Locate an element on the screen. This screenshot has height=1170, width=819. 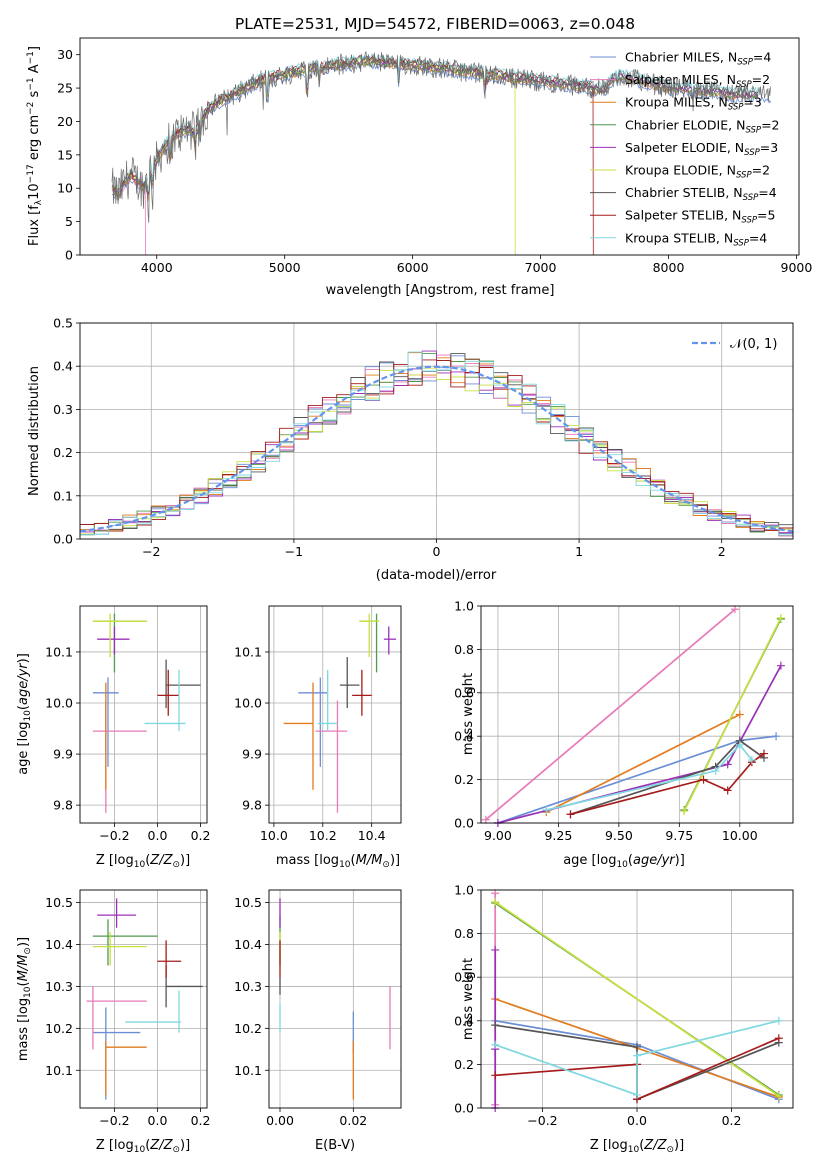
y-tick-label: 0.0 is located at coordinates (63, 539).